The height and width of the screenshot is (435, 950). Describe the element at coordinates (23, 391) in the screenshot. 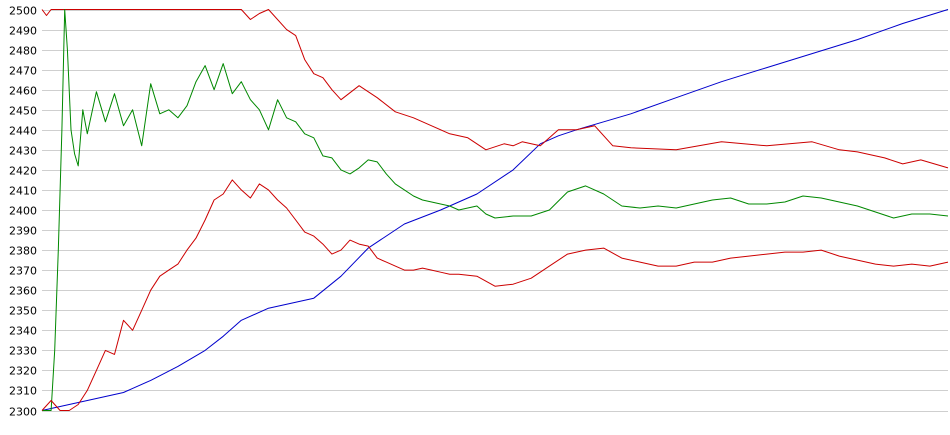

I see `y-tick-label: 2310` at that location.